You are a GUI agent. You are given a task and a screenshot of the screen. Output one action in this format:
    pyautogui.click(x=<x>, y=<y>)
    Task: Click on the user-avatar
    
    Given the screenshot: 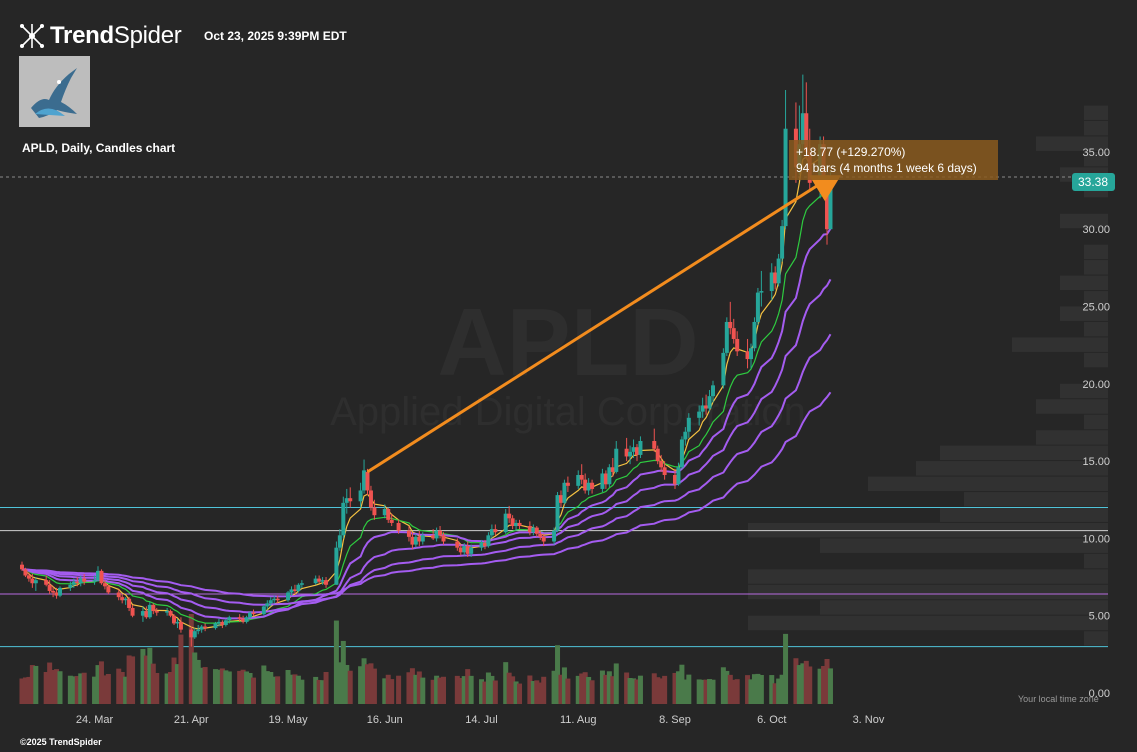 What is the action you would take?
    pyautogui.click(x=54, y=91)
    